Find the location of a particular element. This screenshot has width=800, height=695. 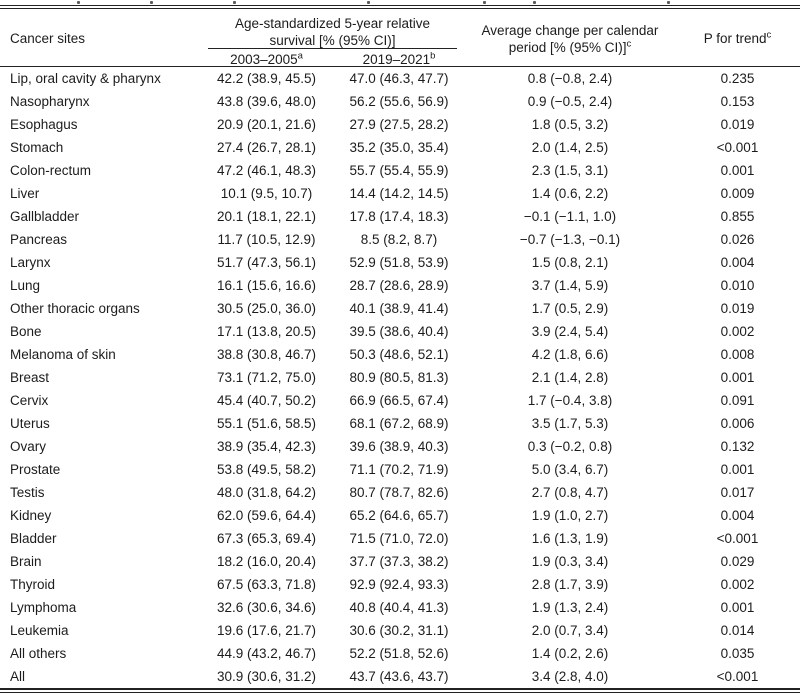

cell-p-for-trend: 0.153 is located at coordinates (737, 101).